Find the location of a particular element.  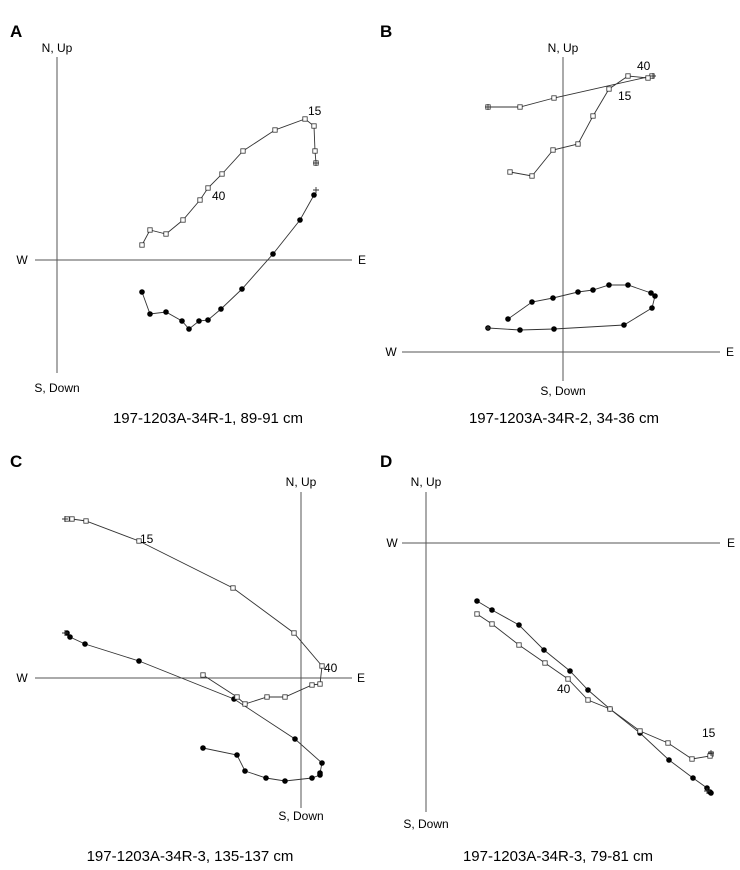

panel-c-south-label: S, Down is located at coordinates (300, 816).